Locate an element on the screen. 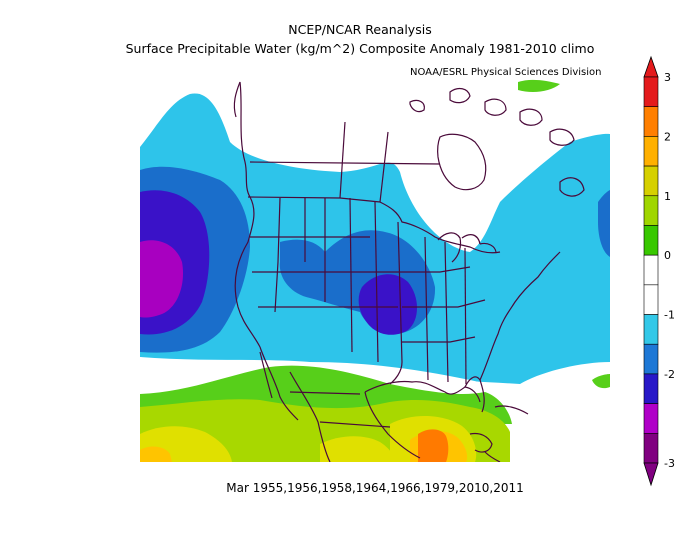  colorbar-labels: 3 2 1 0 -1 -2 -3 is located at coordinates (669, 270).